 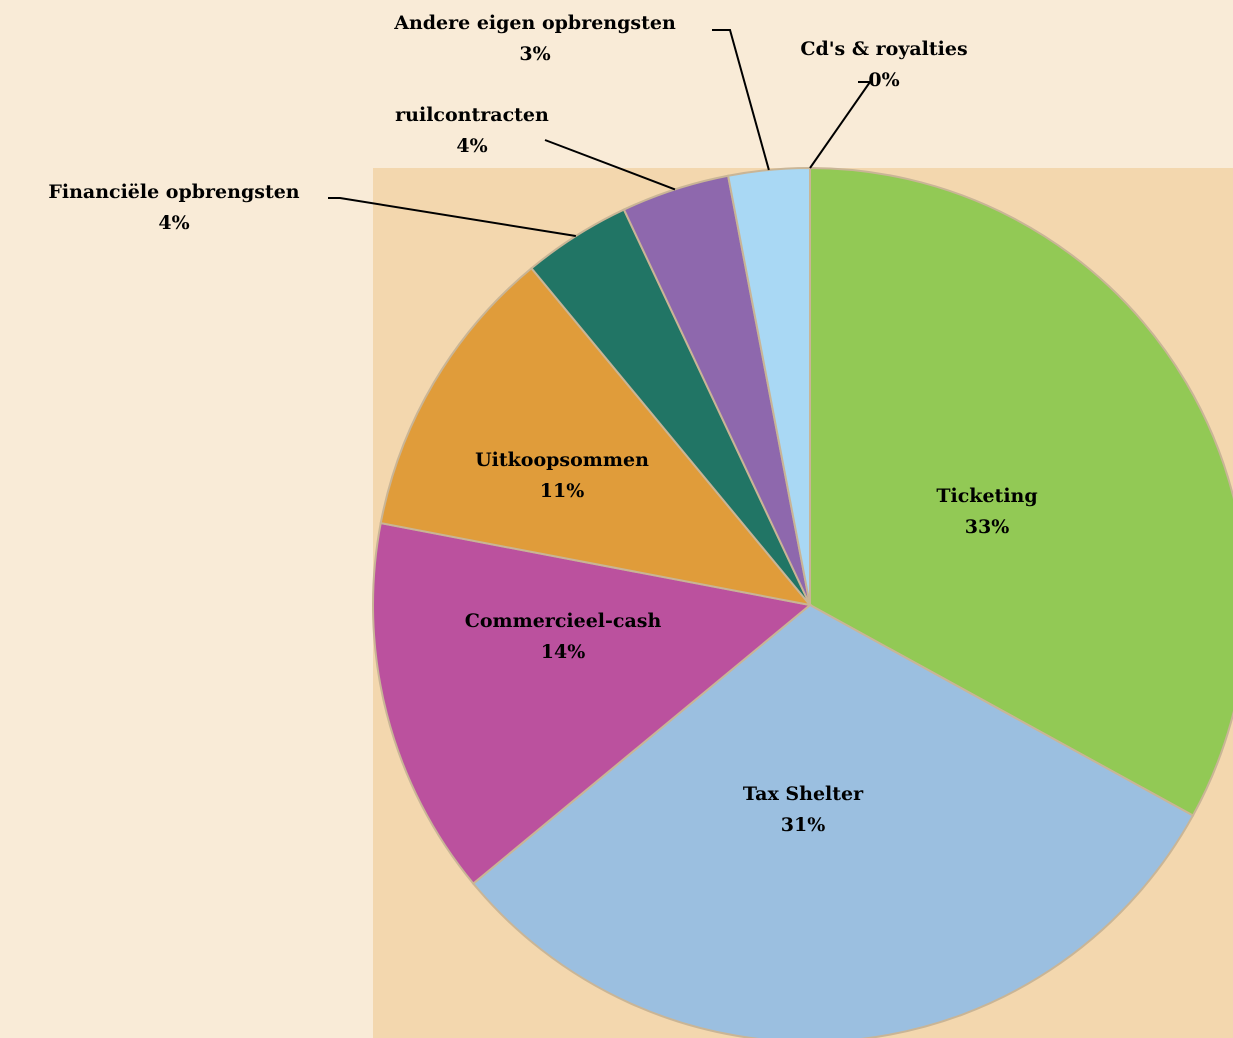 I want to click on slice-value-label: 0%, so click(x=883, y=80).